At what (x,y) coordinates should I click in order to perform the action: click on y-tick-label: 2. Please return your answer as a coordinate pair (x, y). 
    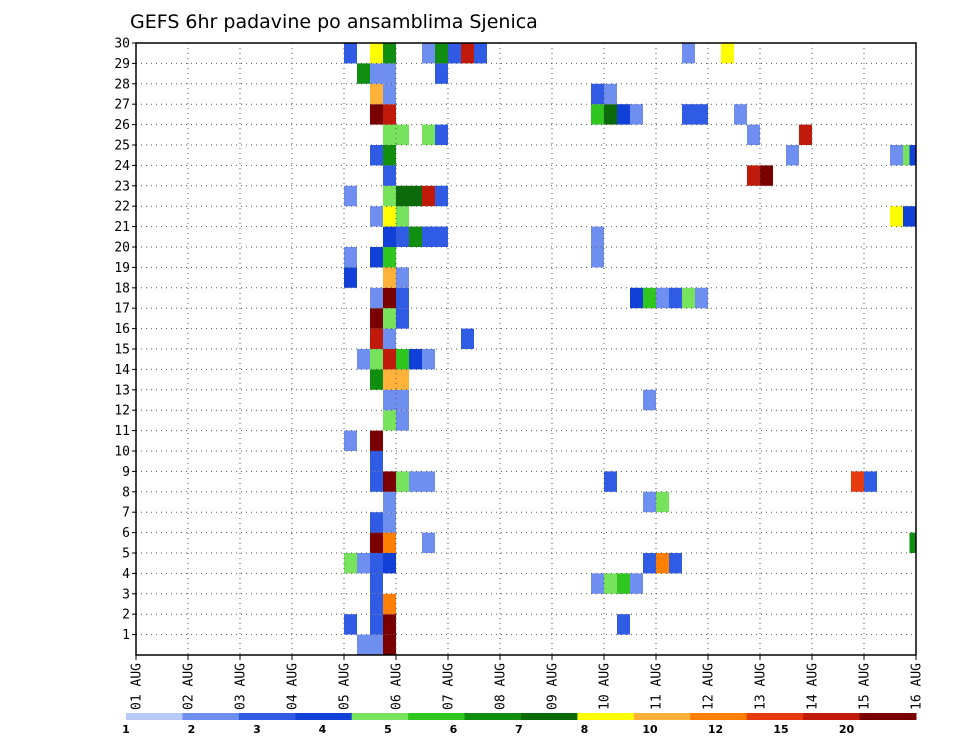
    Looking at the image, I should click on (126, 615).